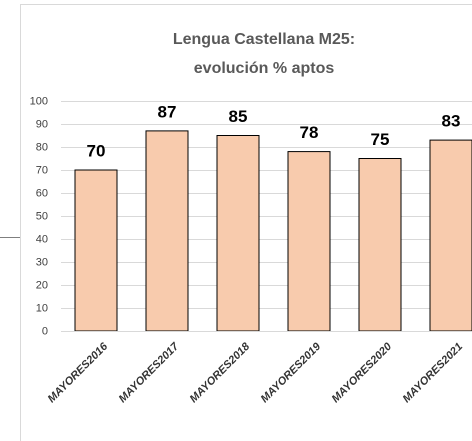 This screenshot has width=472, height=441. Describe the element at coordinates (238, 116) in the screenshot. I see `data-label: 85` at that location.